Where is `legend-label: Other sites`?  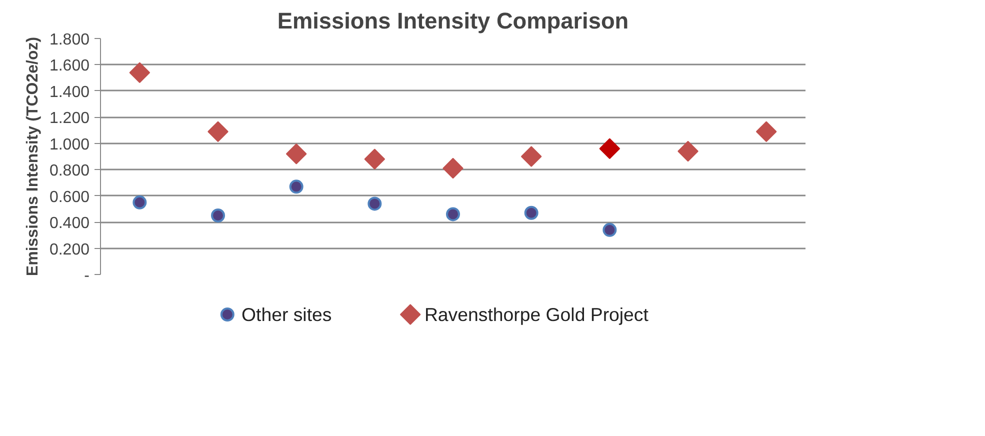 legend-label: Other sites is located at coordinates (287, 314).